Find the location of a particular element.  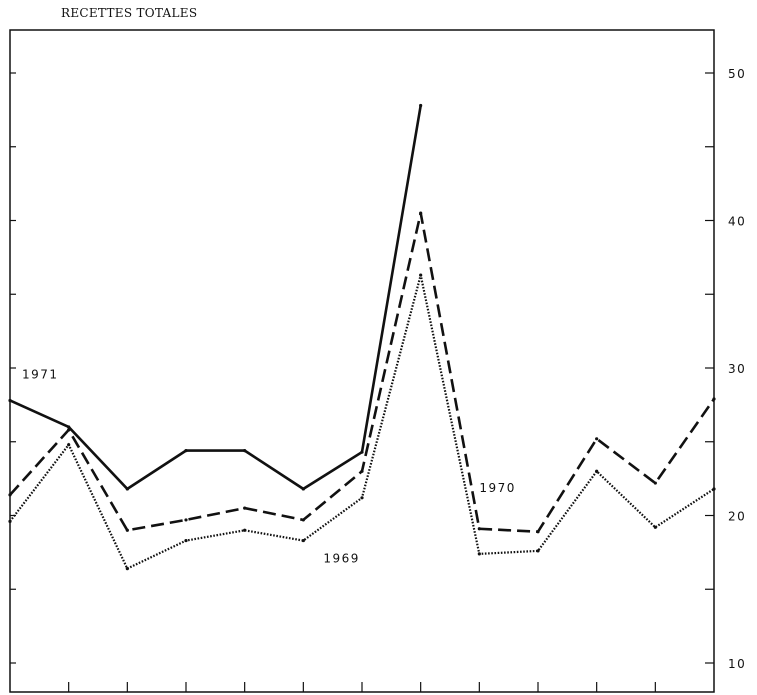

series-label-1971: 1971 is located at coordinates (40, 374).